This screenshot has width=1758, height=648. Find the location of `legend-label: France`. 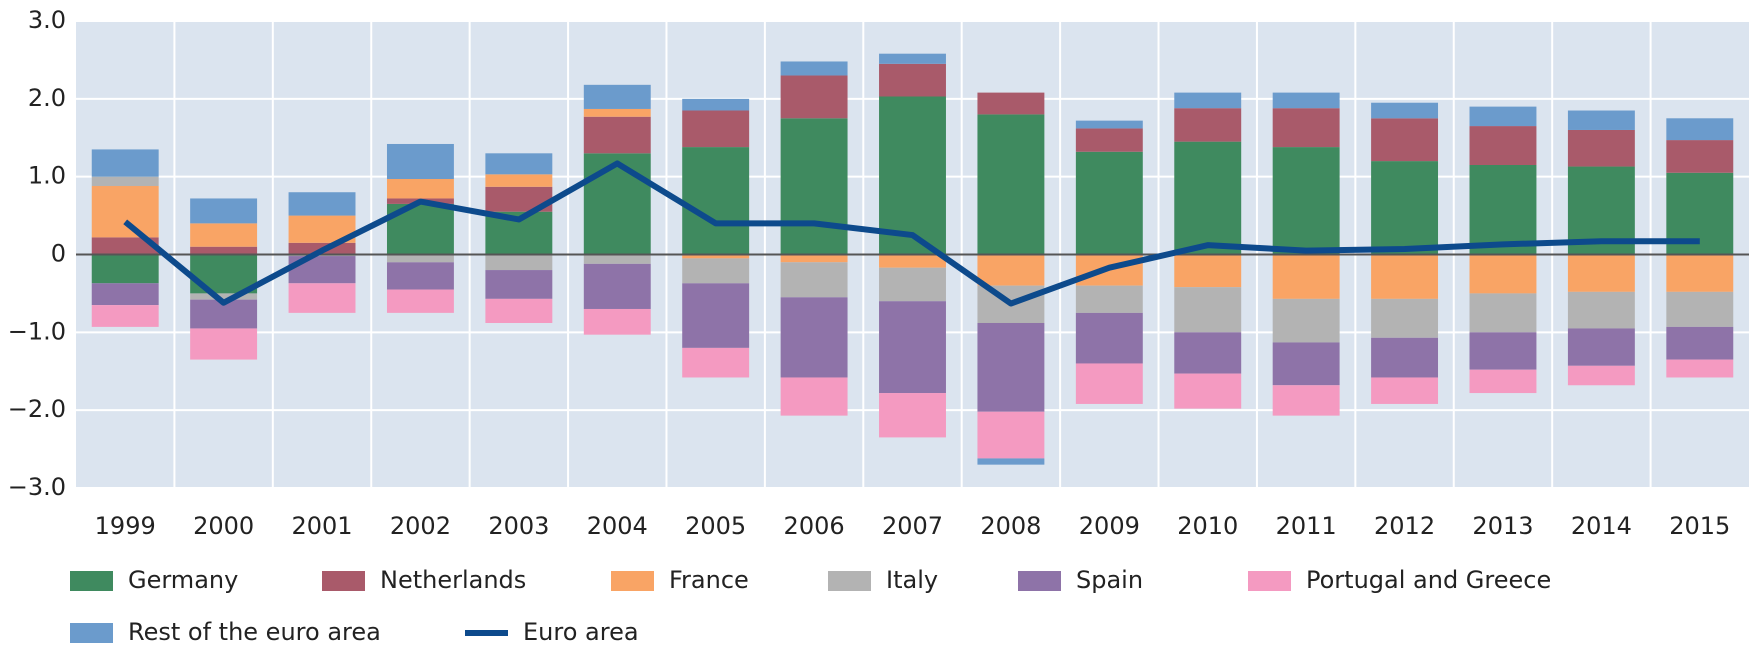

legend-label: France is located at coordinates (709, 580).